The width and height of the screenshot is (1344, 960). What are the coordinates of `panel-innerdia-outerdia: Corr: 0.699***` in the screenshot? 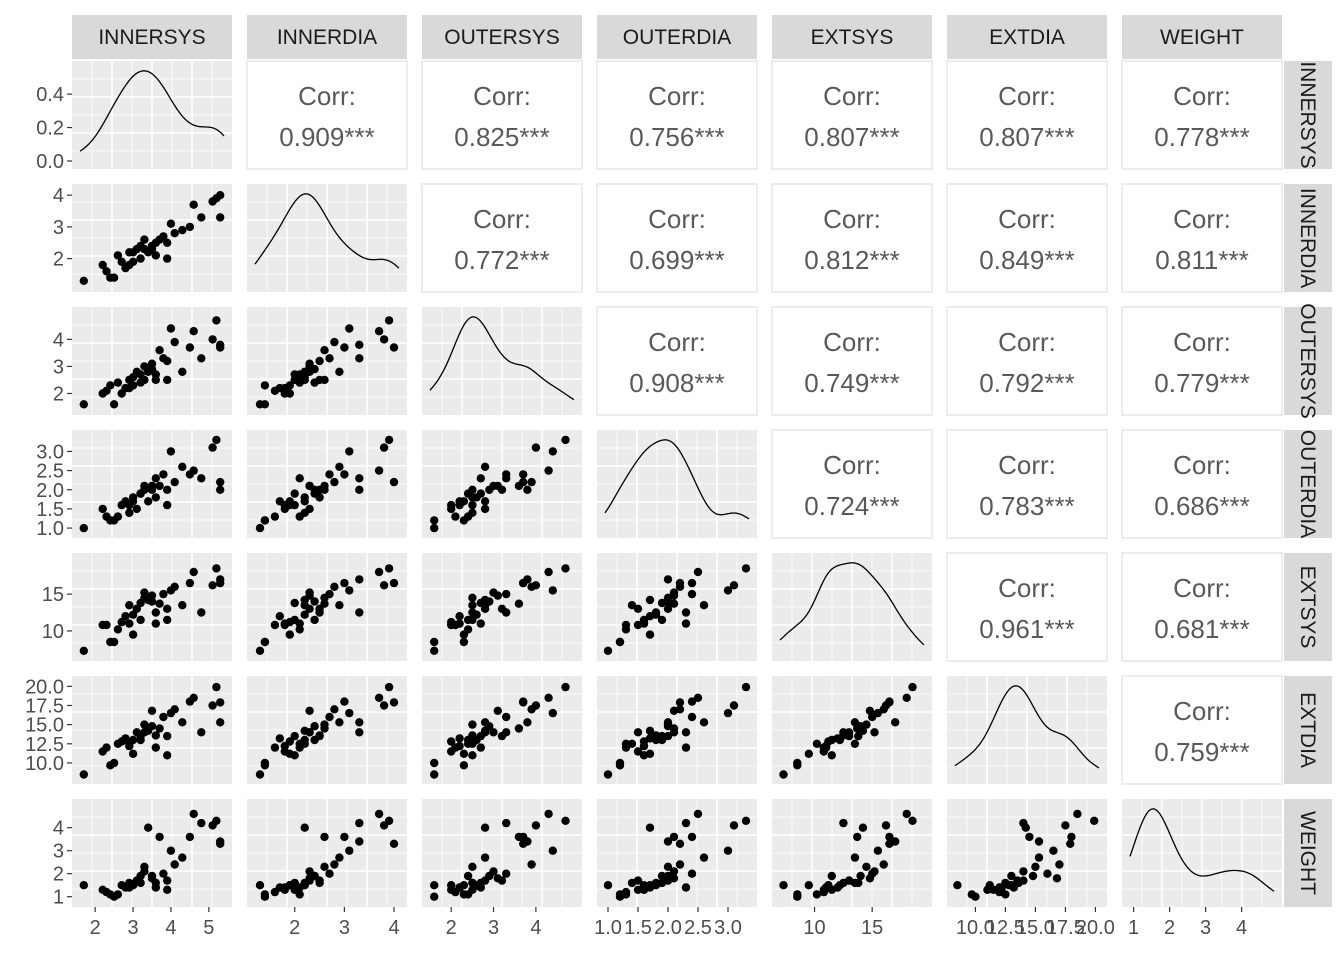 It's located at (677, 238).